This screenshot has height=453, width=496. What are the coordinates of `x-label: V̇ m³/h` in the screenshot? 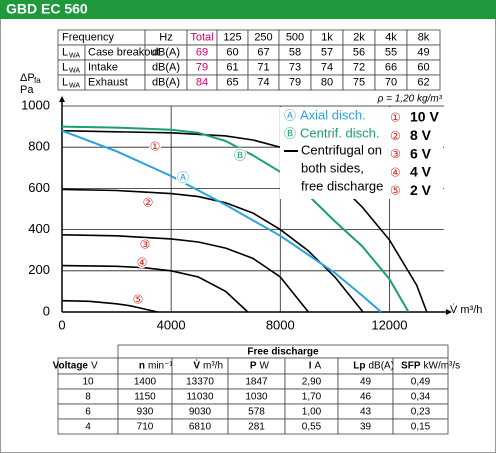 It's located at (466, 309).